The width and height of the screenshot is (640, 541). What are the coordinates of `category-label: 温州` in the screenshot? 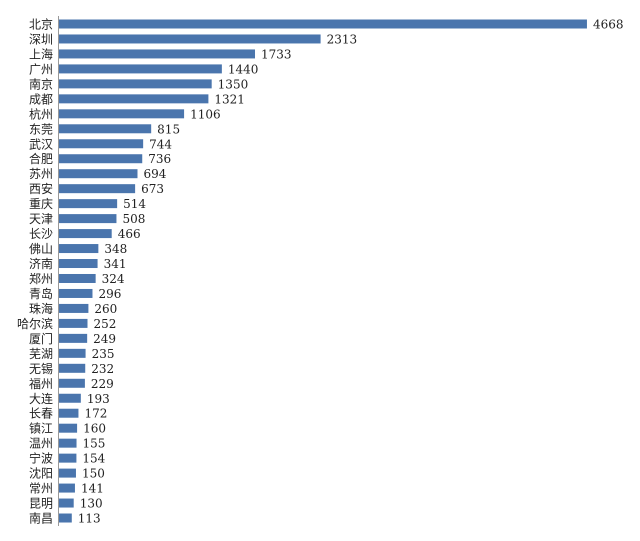 It's located at (41, 444).